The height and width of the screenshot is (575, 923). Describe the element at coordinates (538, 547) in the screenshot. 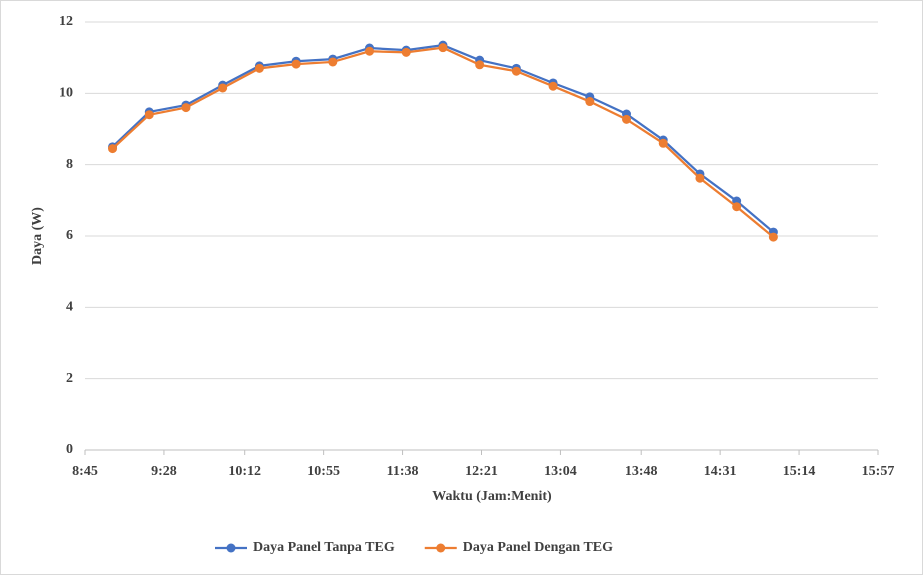

I see `legend-label: Daya Panel Dengan TEG` at that location.